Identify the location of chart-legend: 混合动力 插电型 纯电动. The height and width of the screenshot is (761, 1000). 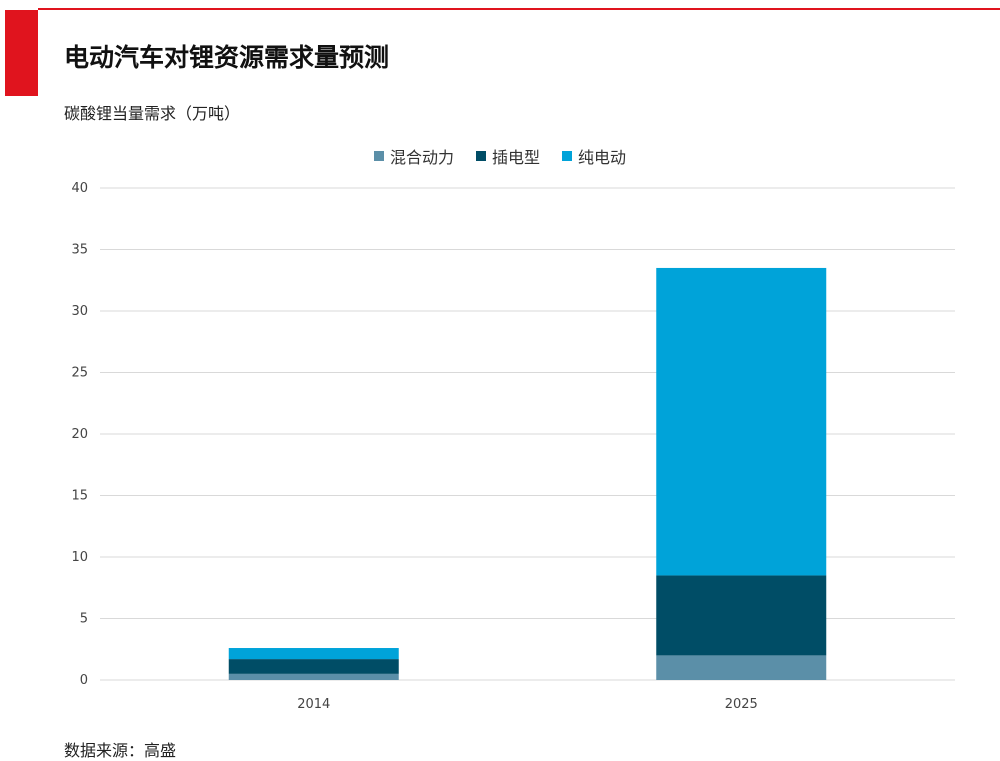
(500, 156).